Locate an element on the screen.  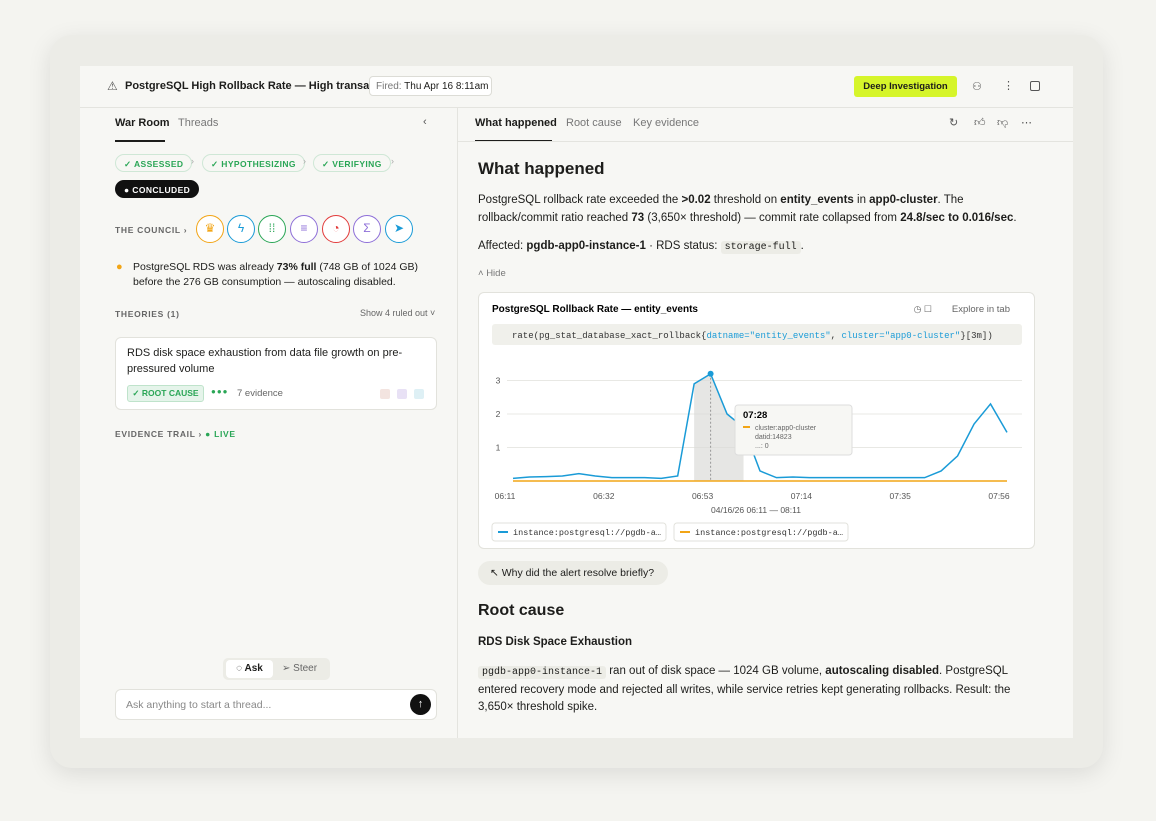
text: . The rollback/commit ratio reached is located at coordinates (721, 209).